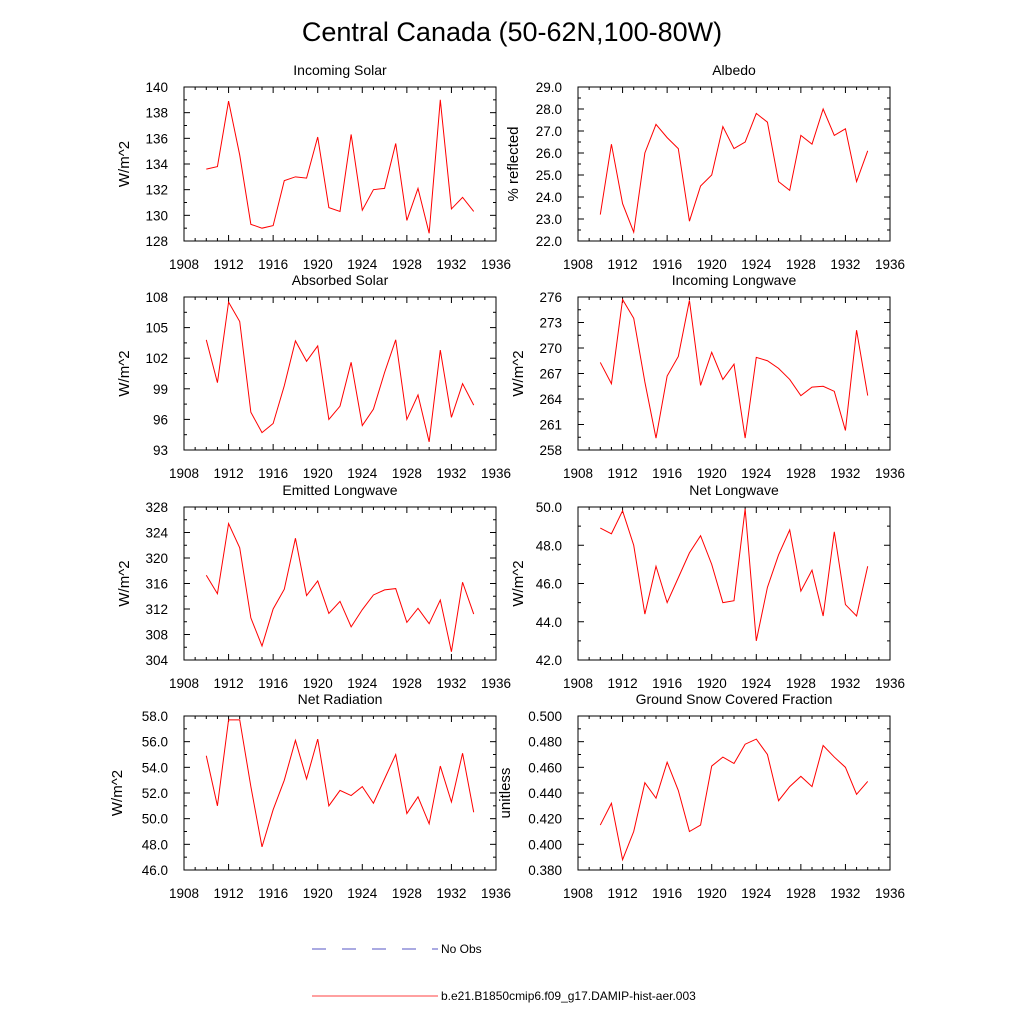 This screenshot has height=1024, width=1024. I want to click on y-tick-label: 56.0, so click(155, 742).